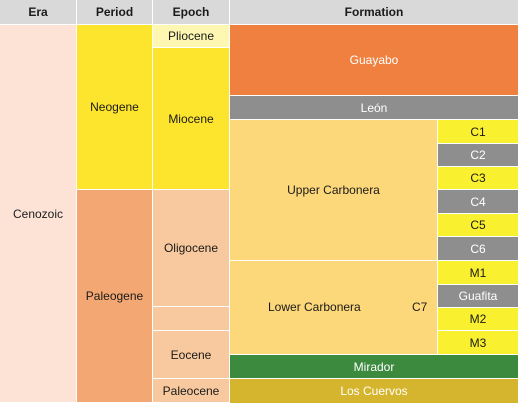 The width and height of the screenshot is (518, 403). What do you see at coordinates (191, 36) in the screenshot?
I see `epoch-pliocene: Pliocene` at bounding box center [191, 36].